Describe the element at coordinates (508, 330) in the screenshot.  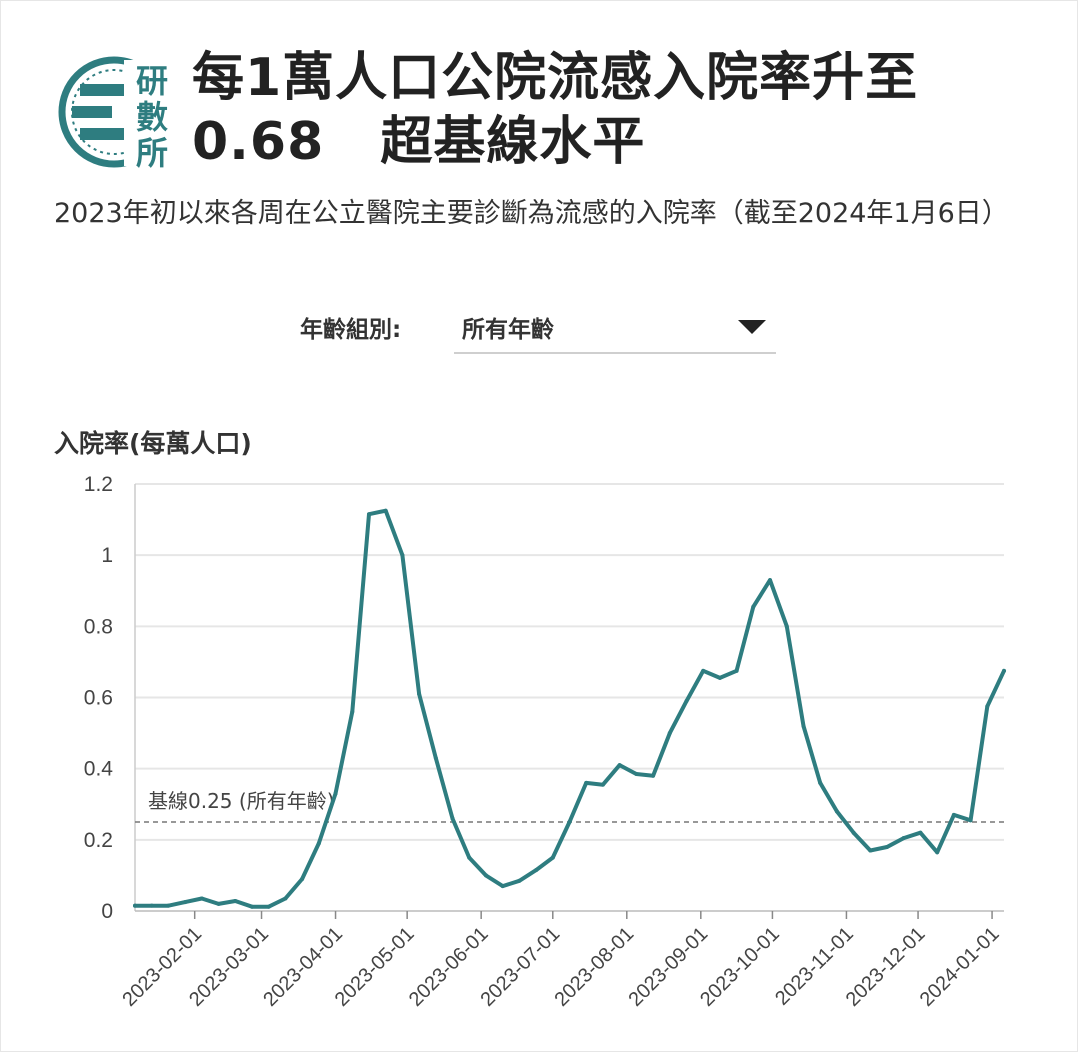
I see `select-value: 所有年齡` at that location.